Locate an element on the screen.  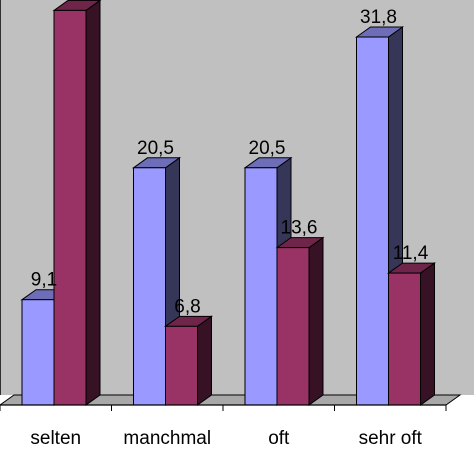
data-label: 11,4 is located at coordinates (411, 253).